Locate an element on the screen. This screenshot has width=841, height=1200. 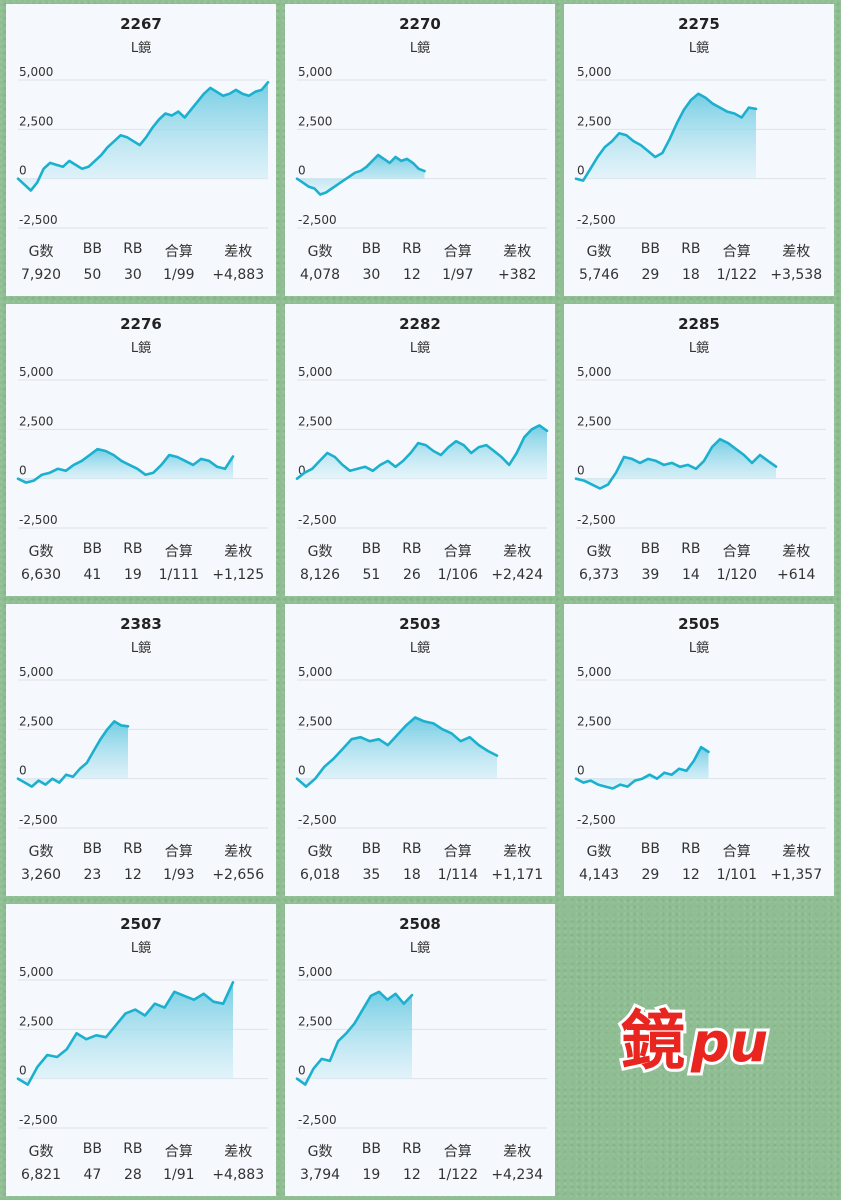
stats-table: G数 BB RB 合算 差枚 3,260 23 12 1/93 +2,656 is located at coordinates (141, 862).